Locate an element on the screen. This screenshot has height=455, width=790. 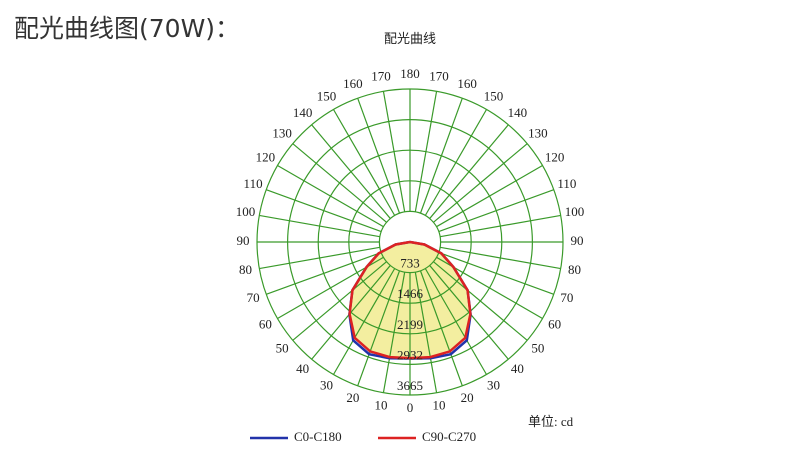
r-tick-label: 3665 is located at coordinates (410, 385).